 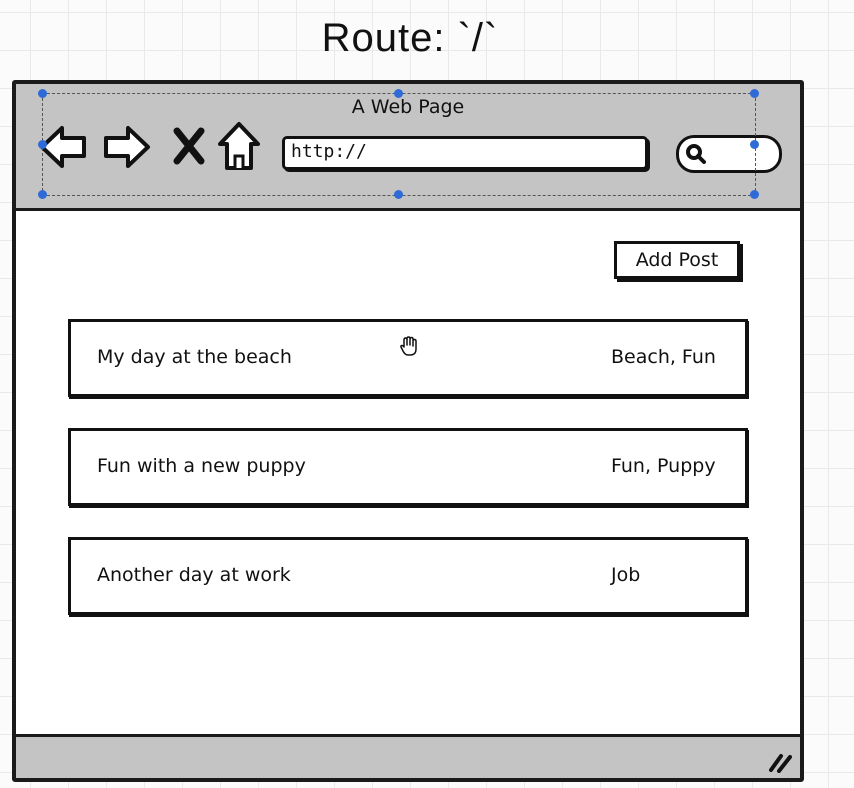 What do you see at coordinates (729, 154) in the screenshot?
I see `search-input` at bounding box center [729, 154].